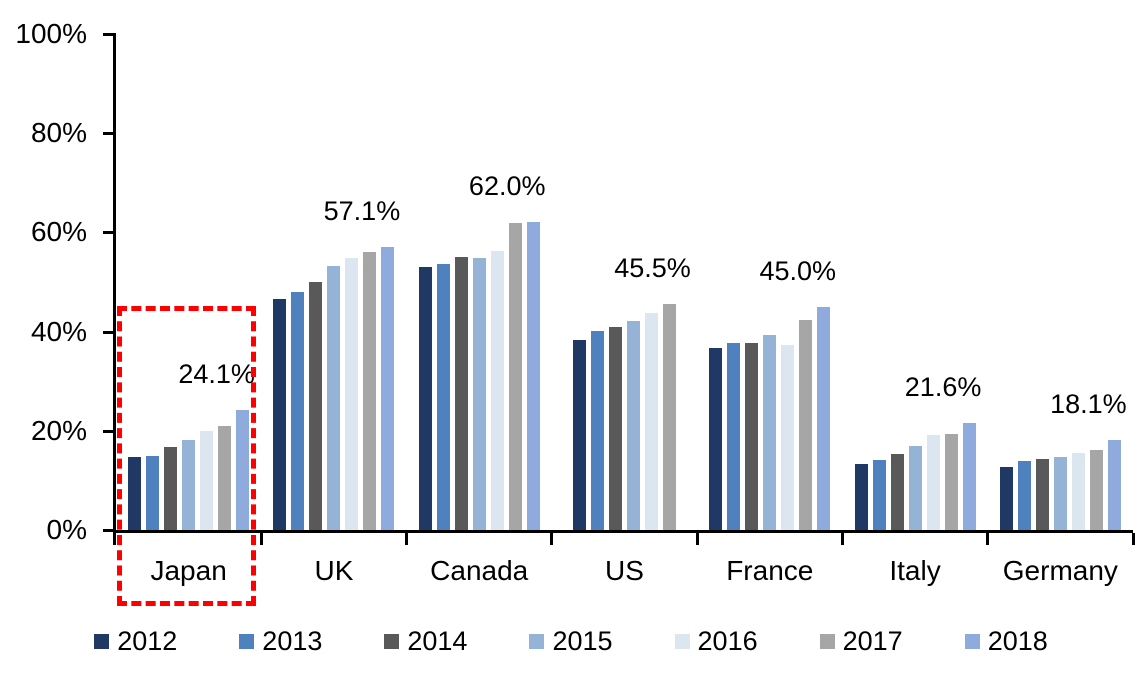  Describe the element at coordinates (915, 487) in the screenshot. I see `bar-italy-2015` at that location.